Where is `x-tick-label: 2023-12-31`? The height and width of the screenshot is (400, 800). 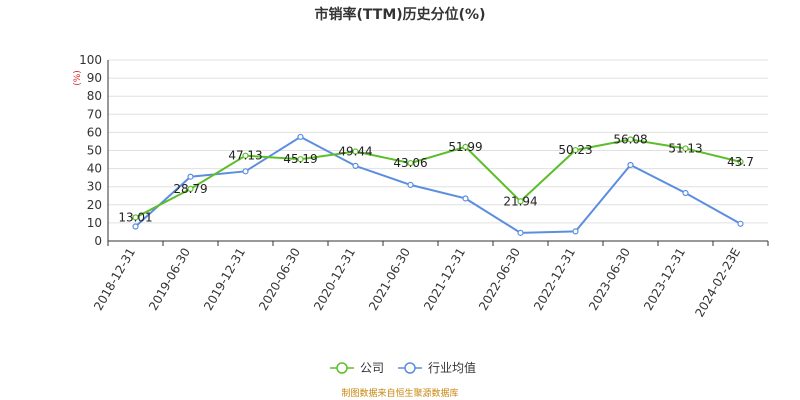 x-tick-label: 2023-12-31 is located at coordinates (664, 279).